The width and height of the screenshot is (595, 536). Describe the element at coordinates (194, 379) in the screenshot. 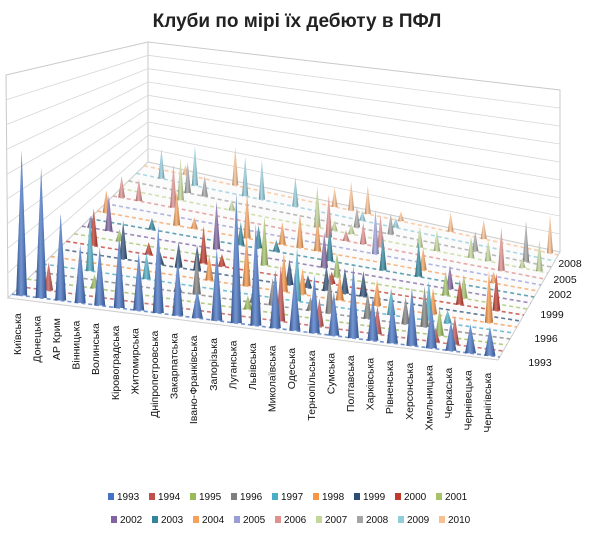

I see `category-label: Івано-Франківська` at that location.